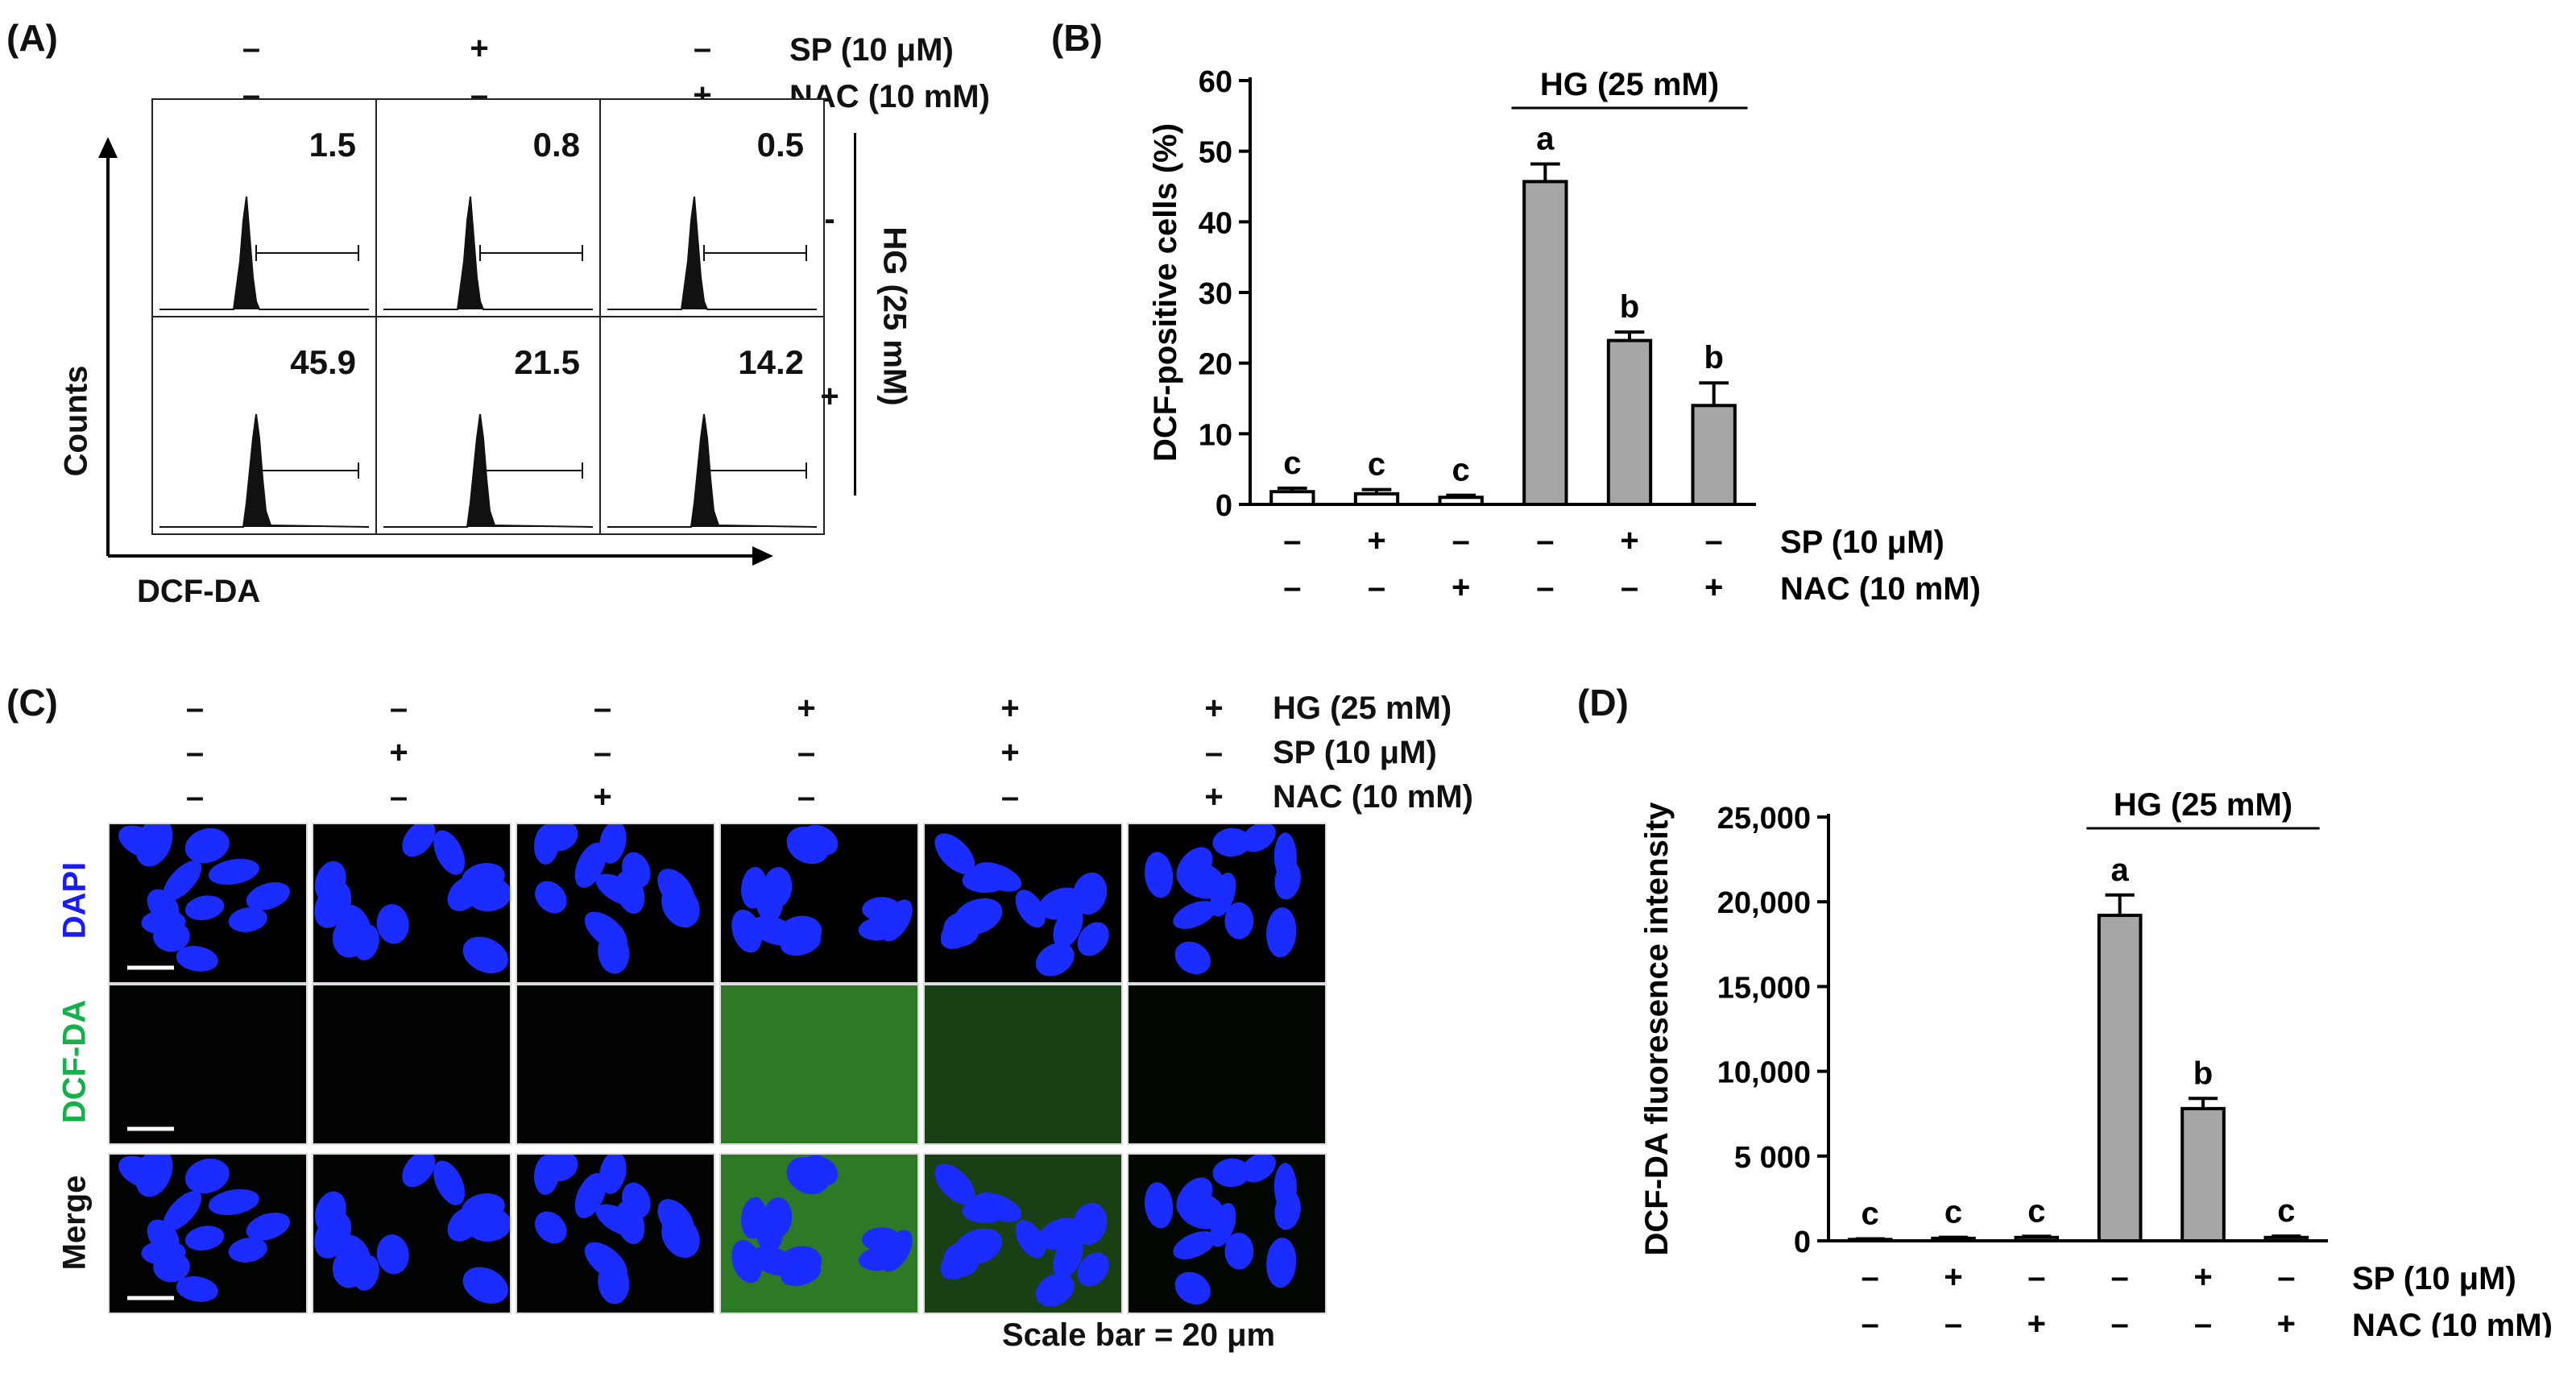 The image size is (2576, 1377). I want to click on nac-row-label: NAC (10 mM), so click(2452, 1323).